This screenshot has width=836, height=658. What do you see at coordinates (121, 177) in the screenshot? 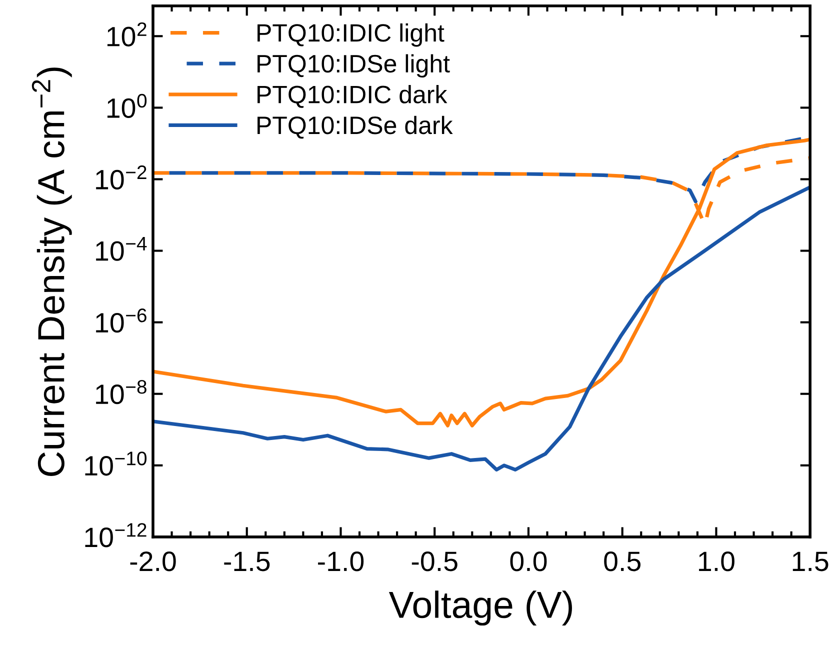
I see `y-tick-label: 10$^{−2}$` at bounding box center [121, 177].